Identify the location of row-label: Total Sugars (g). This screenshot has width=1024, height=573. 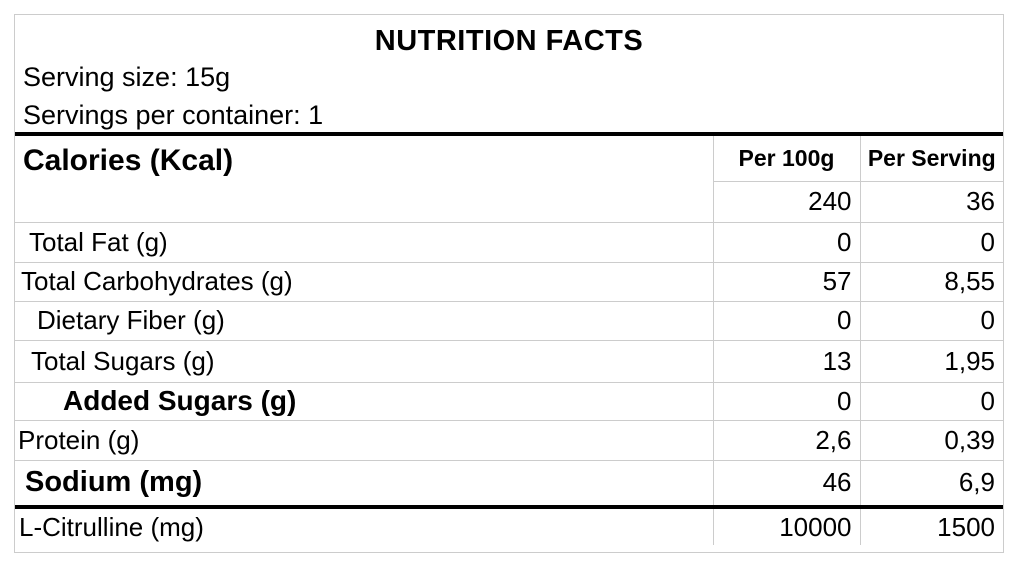
(364, 360).